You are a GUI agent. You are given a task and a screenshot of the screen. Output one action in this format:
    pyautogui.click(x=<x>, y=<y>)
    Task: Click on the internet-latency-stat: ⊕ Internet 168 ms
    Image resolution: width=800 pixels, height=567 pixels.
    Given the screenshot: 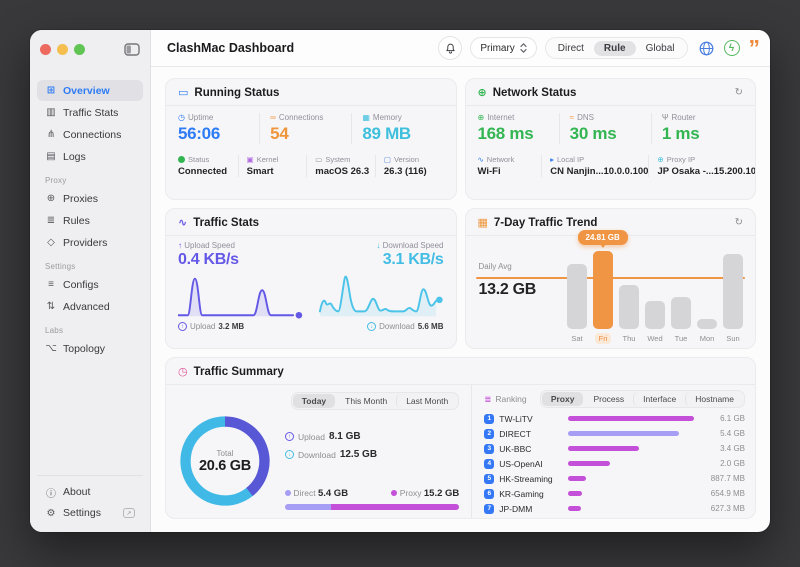 What is the action you would take?
    pyautogui.click(x=518, y=128)
    